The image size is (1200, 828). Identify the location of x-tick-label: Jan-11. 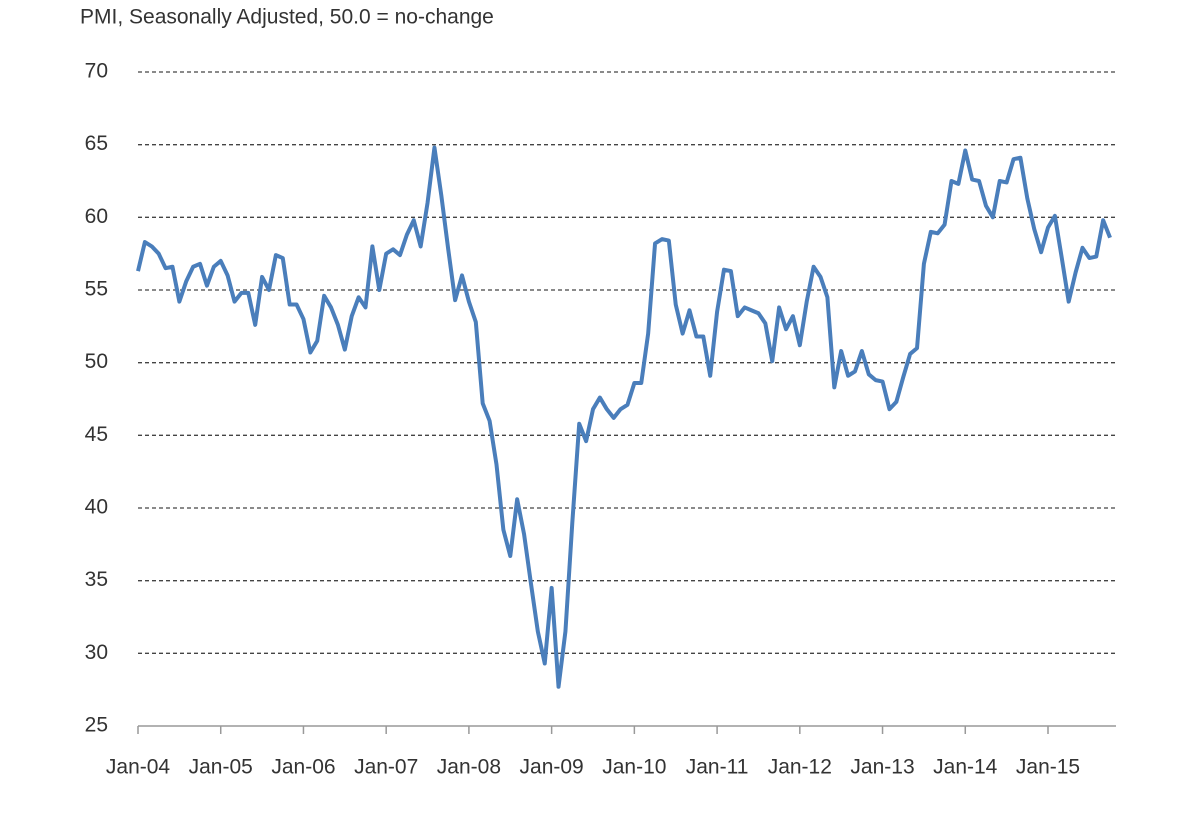
(717, 767).